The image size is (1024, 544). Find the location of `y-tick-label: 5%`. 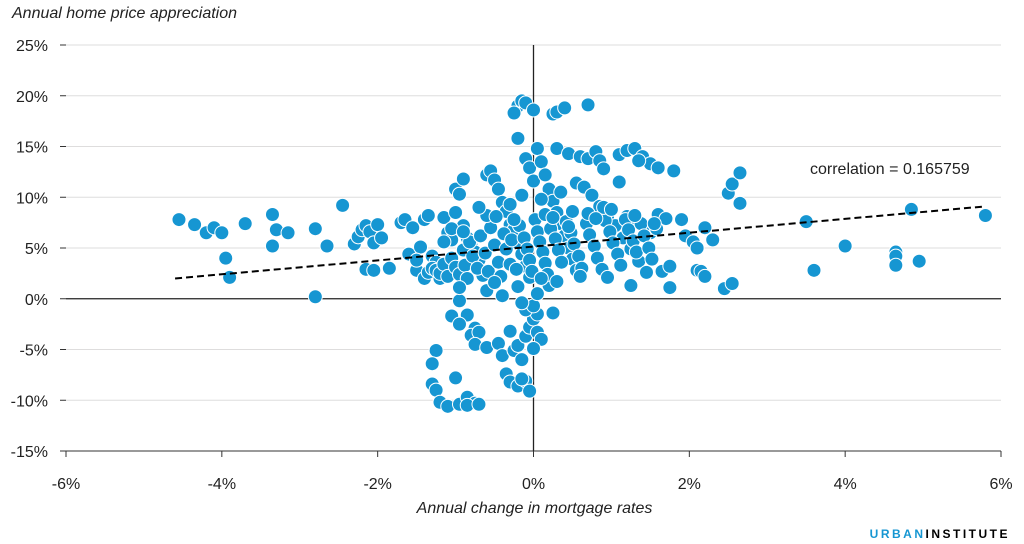

y-tick-label: 5% is located at coordinates (36, 249).